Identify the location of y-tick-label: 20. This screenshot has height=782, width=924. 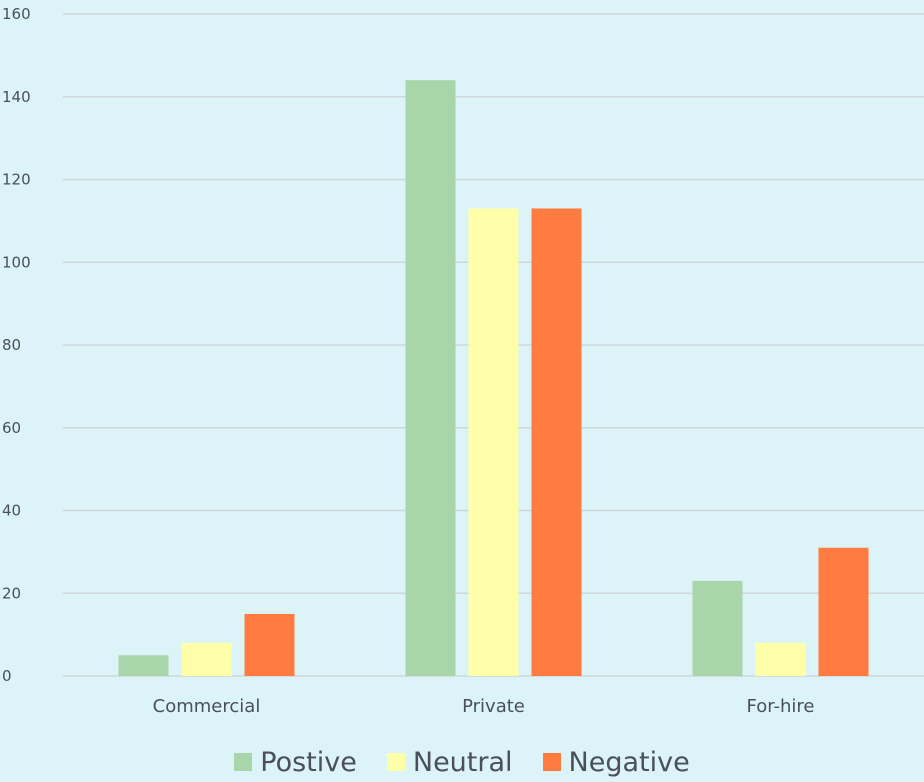
(11, 593).